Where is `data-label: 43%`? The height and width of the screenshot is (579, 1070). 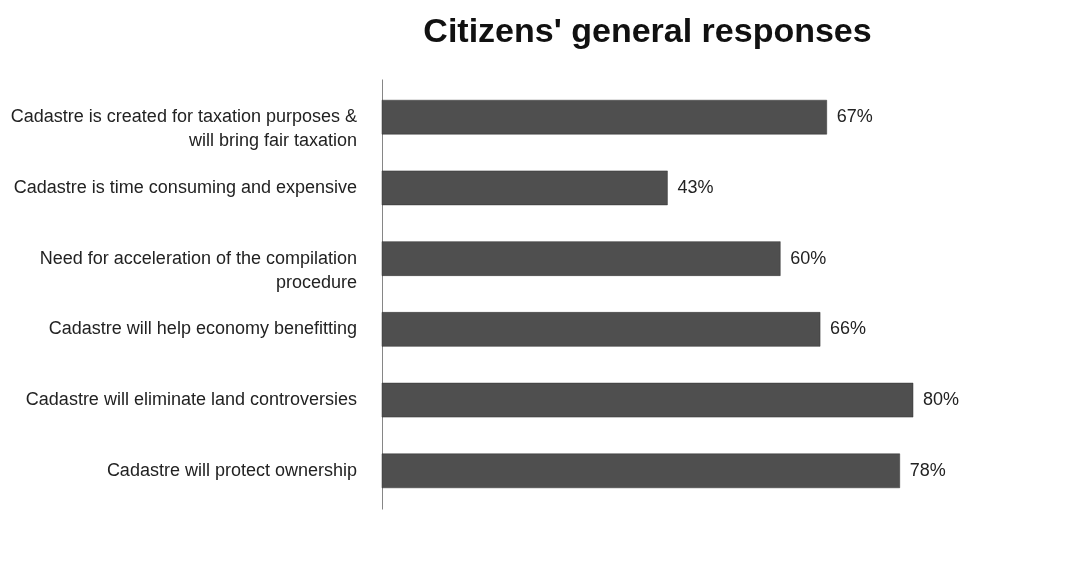 data-label: 43% is located at coordinates (695, 186).